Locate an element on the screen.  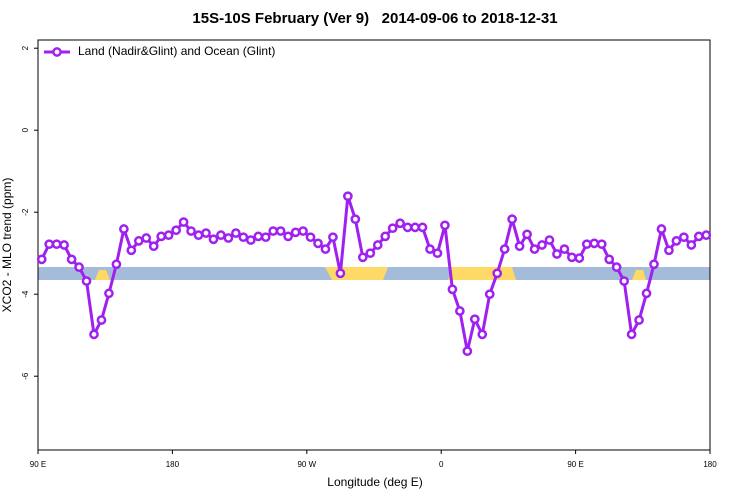
y-axis-label: XCO2 - MLO trend (ppm) is located at coordinates (7, 245).